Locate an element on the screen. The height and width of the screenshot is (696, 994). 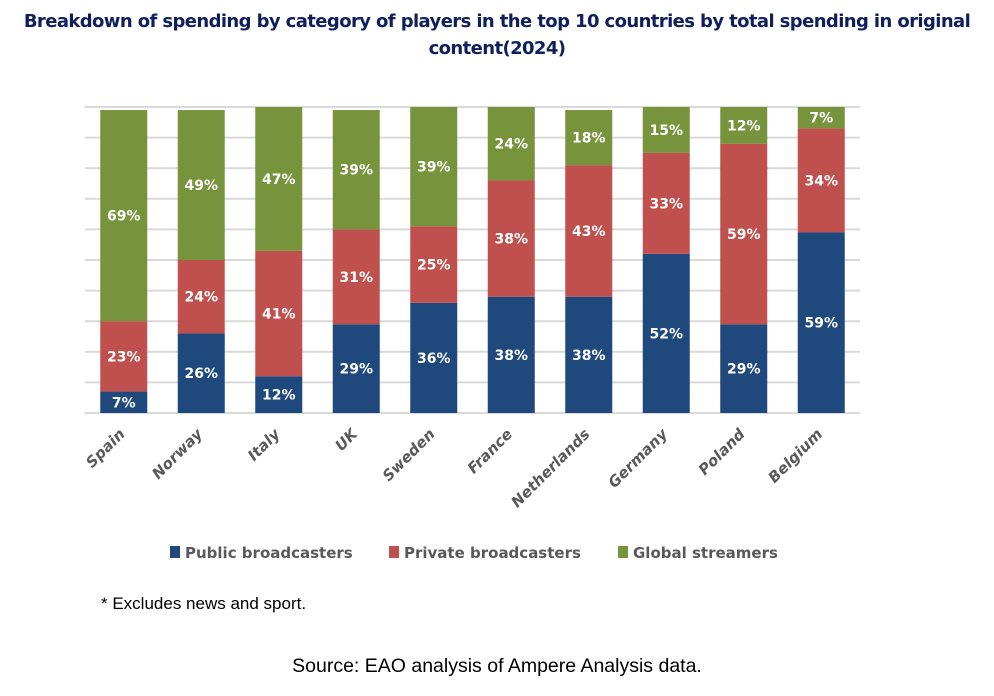
x-tick-label: Spain is located at coordinates (105, 448).